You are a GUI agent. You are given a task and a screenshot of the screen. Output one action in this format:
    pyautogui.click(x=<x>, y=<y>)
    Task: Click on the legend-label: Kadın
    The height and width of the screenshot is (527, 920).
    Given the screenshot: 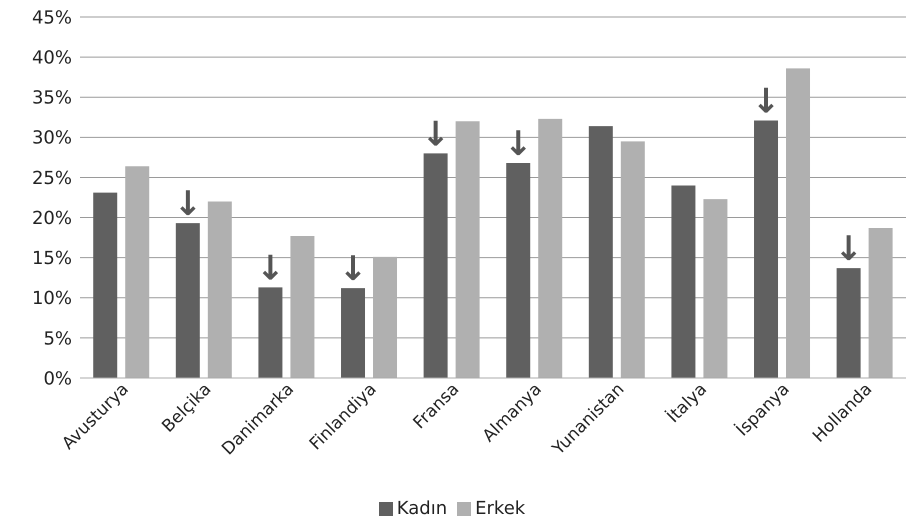 What is the action you would take?
    pyautogui.click(x=422, y=508)
    